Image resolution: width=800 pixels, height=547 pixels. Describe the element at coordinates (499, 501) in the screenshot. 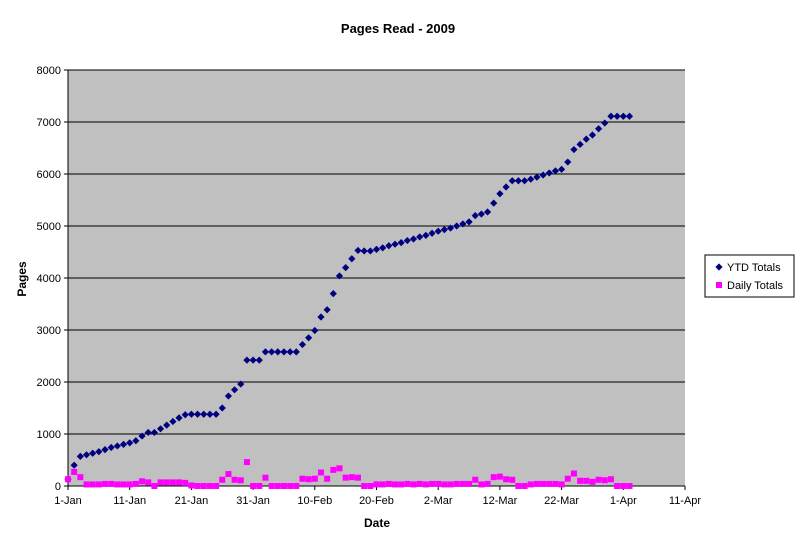

I see `x-tick-label: 12-Mar` at that location.